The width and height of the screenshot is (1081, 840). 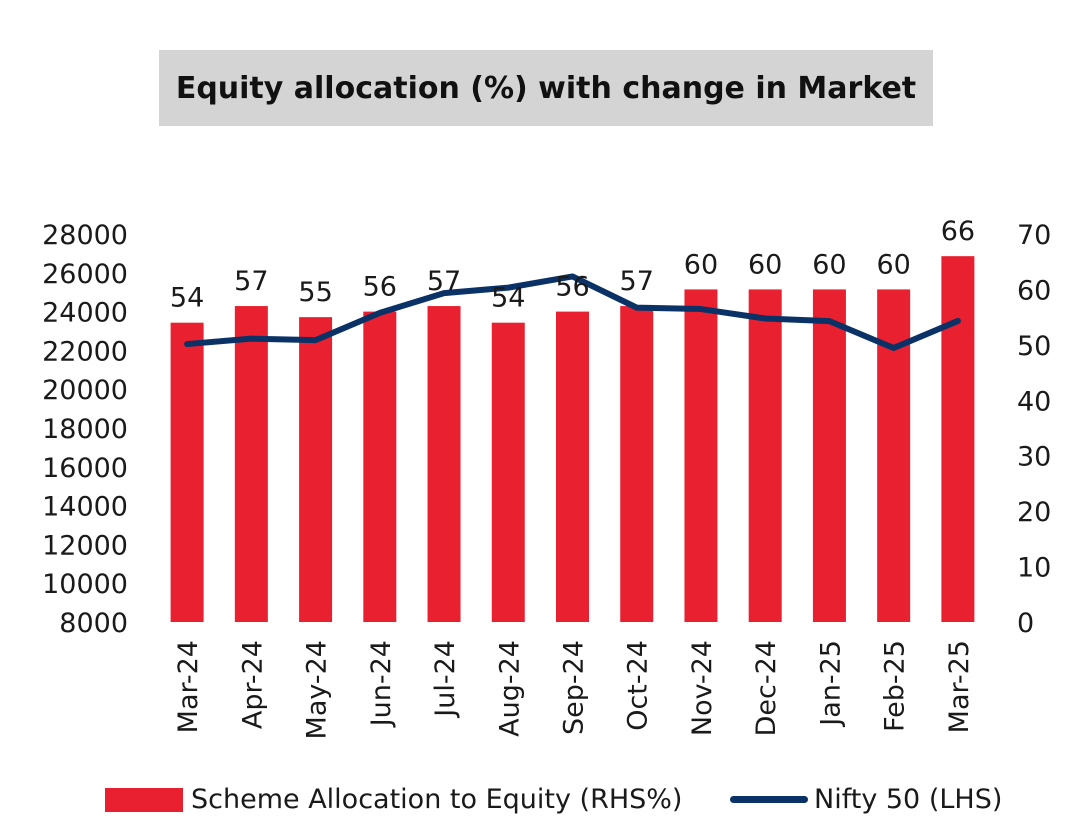 I want to click on left-tick-16000: 16000, so click(x=85, y=468).